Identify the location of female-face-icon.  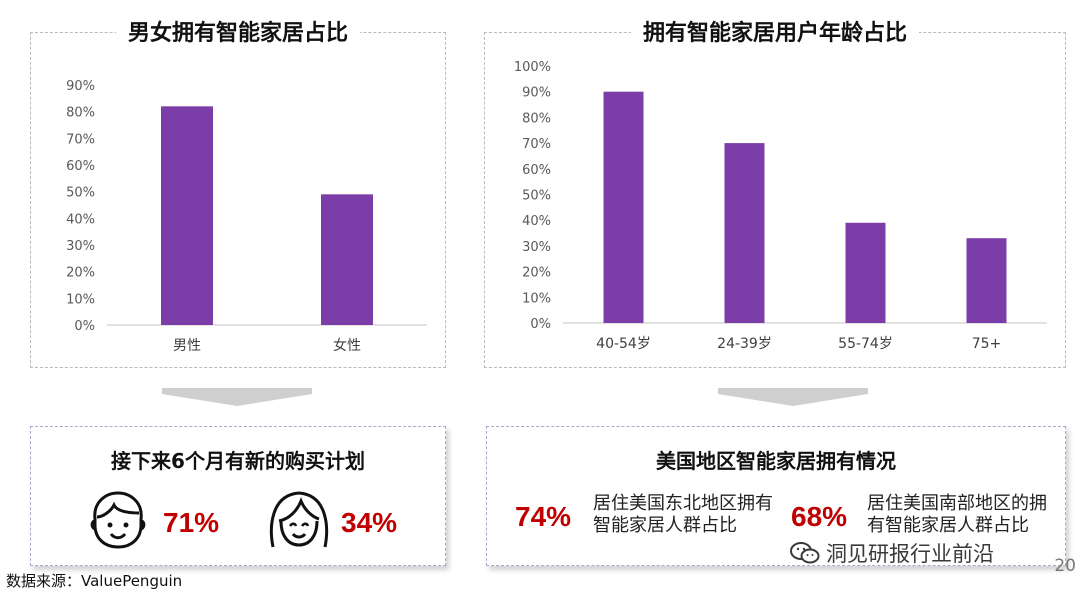
(299, 519).